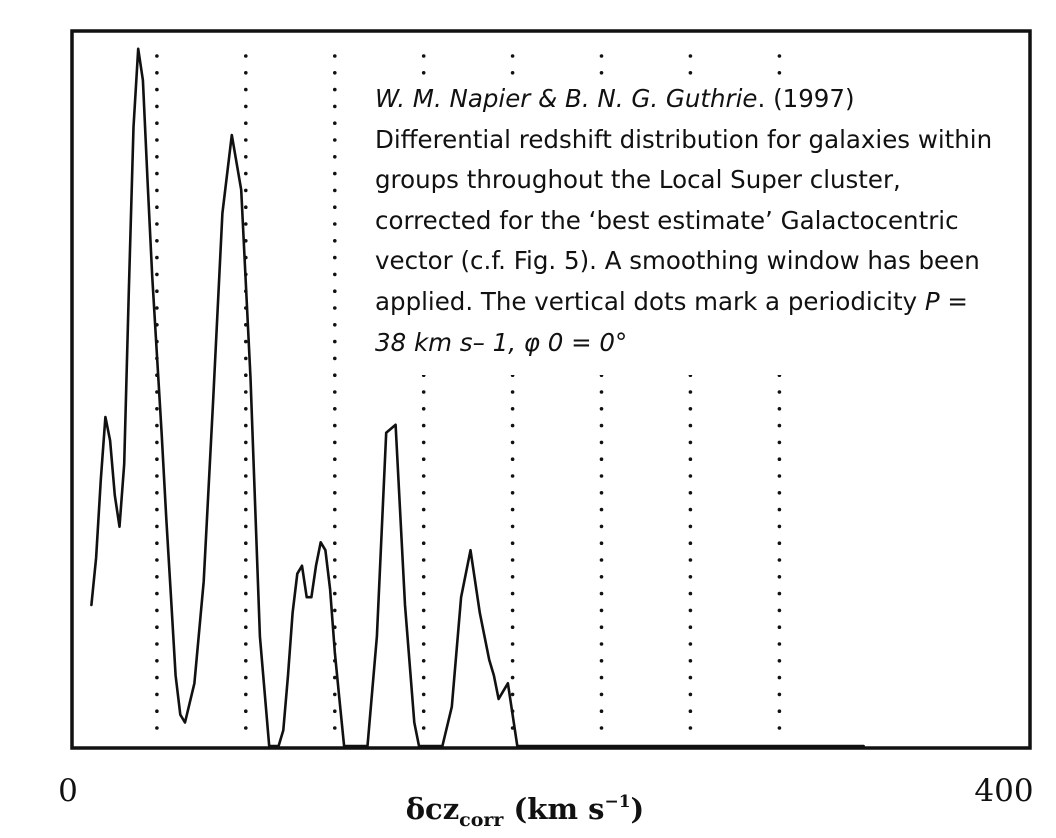 Image resolution: width=1056 pixels, height=838 pixels. Describe the element at coordinates (481, 820) in the screenshot. I see `x-axis-label-subscript: corr` at that location.